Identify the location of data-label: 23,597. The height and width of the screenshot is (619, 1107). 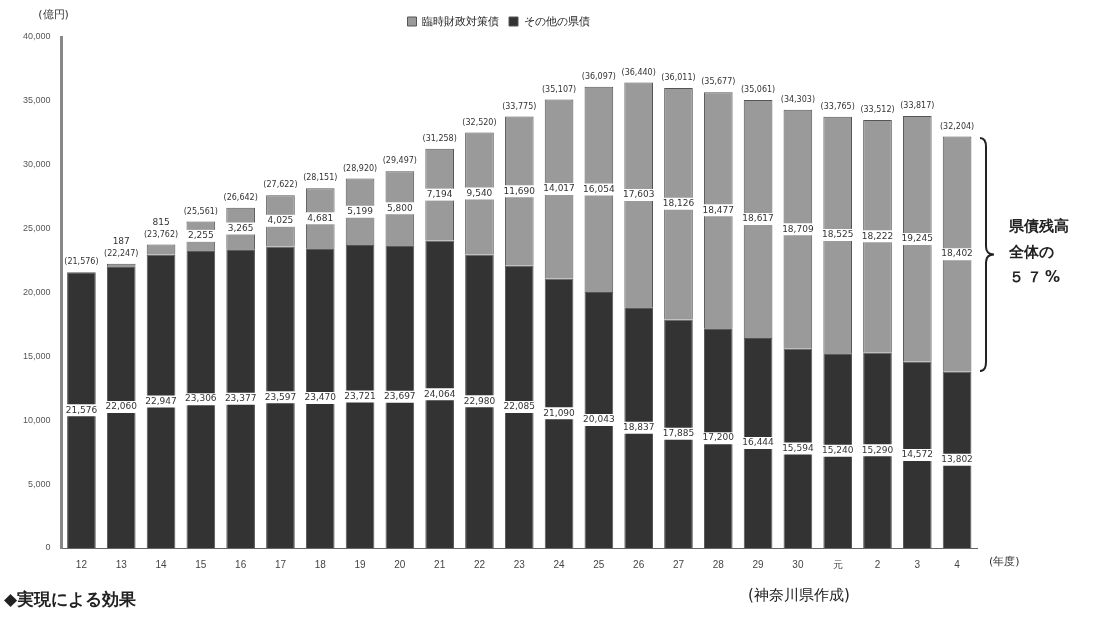
(280, 396).